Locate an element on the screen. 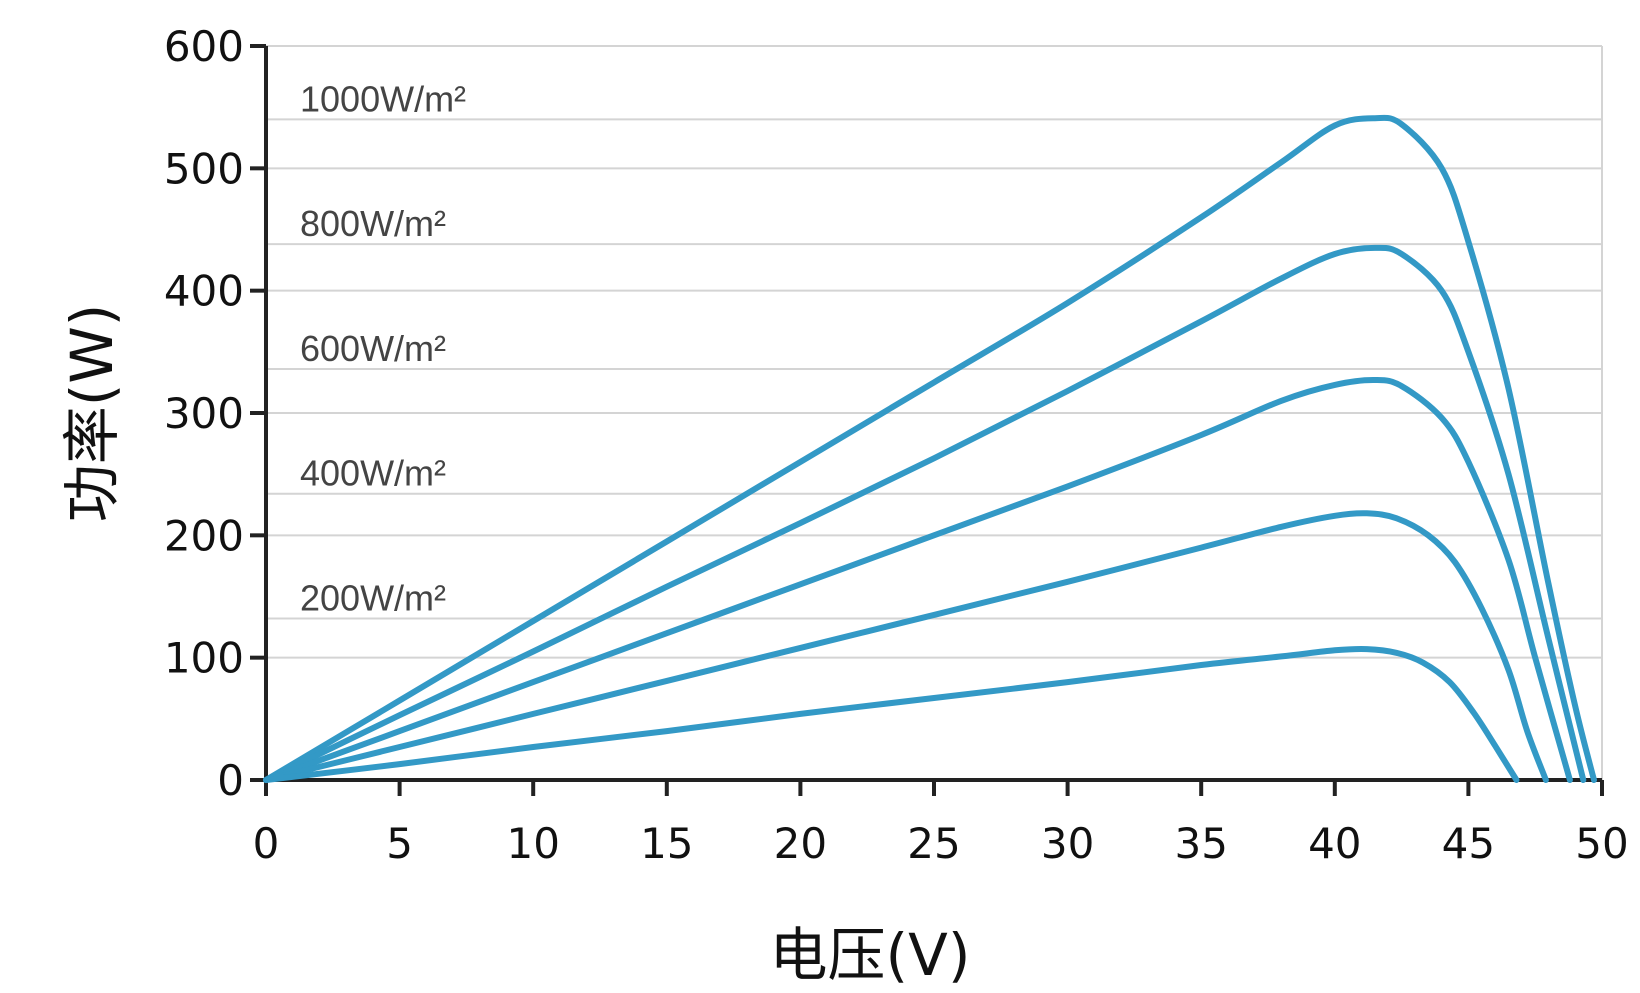 The height and width of the screenshot is (993, 1640). series-labels: 1000W/m² 800W/m² 600W/m² 400W/m² 200W/m² is located at coordinates (383, 348).